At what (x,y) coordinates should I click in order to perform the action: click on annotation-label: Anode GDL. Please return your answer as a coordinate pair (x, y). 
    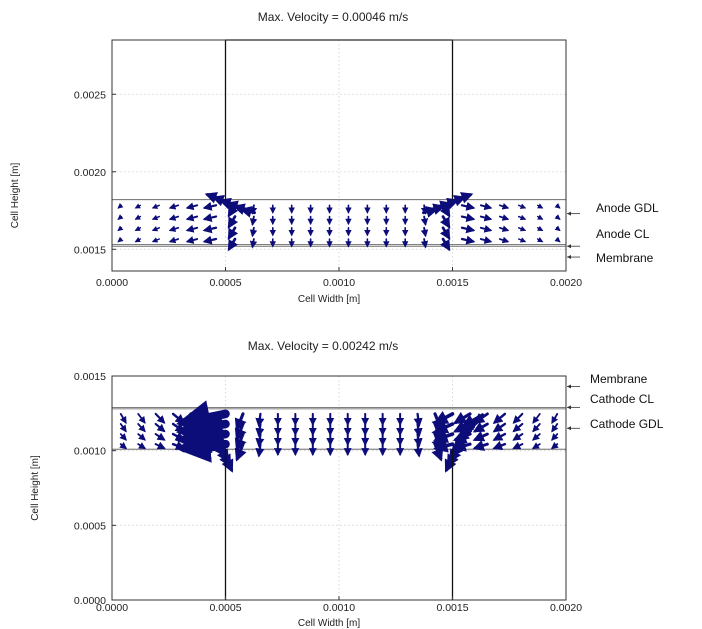
    Looking at the image, I should click on (627, 208).